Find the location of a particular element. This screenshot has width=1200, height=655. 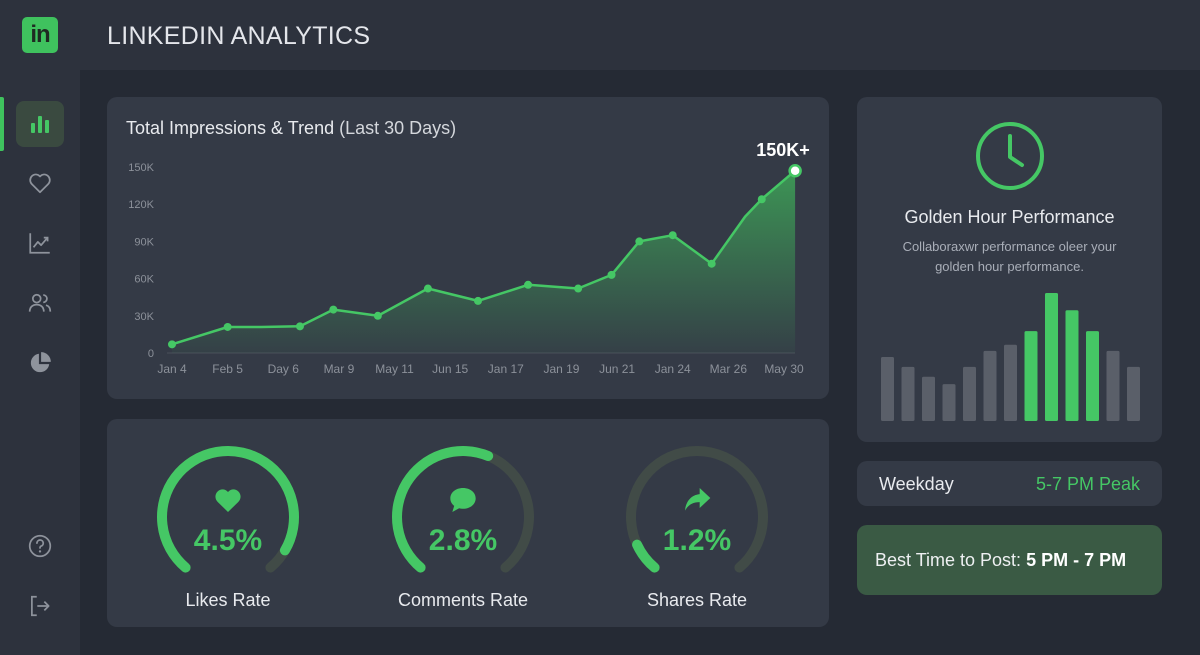

x-tick-label: Jan 24 is located at coordinates (673, 369).